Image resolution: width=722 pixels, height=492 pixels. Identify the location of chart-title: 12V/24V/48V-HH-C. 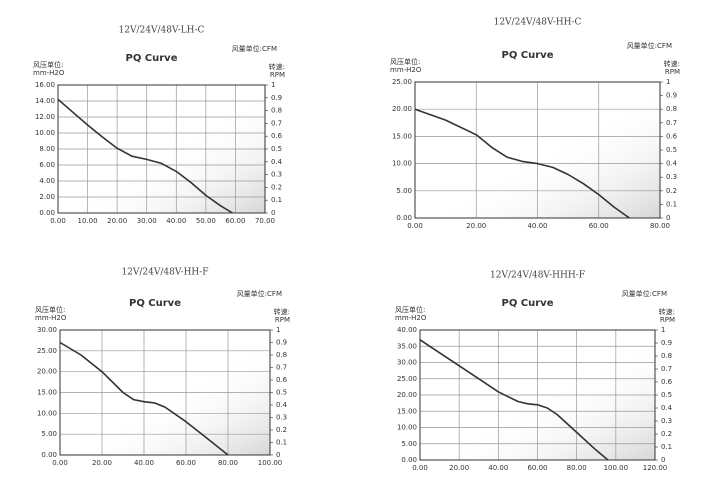
(538, 23).